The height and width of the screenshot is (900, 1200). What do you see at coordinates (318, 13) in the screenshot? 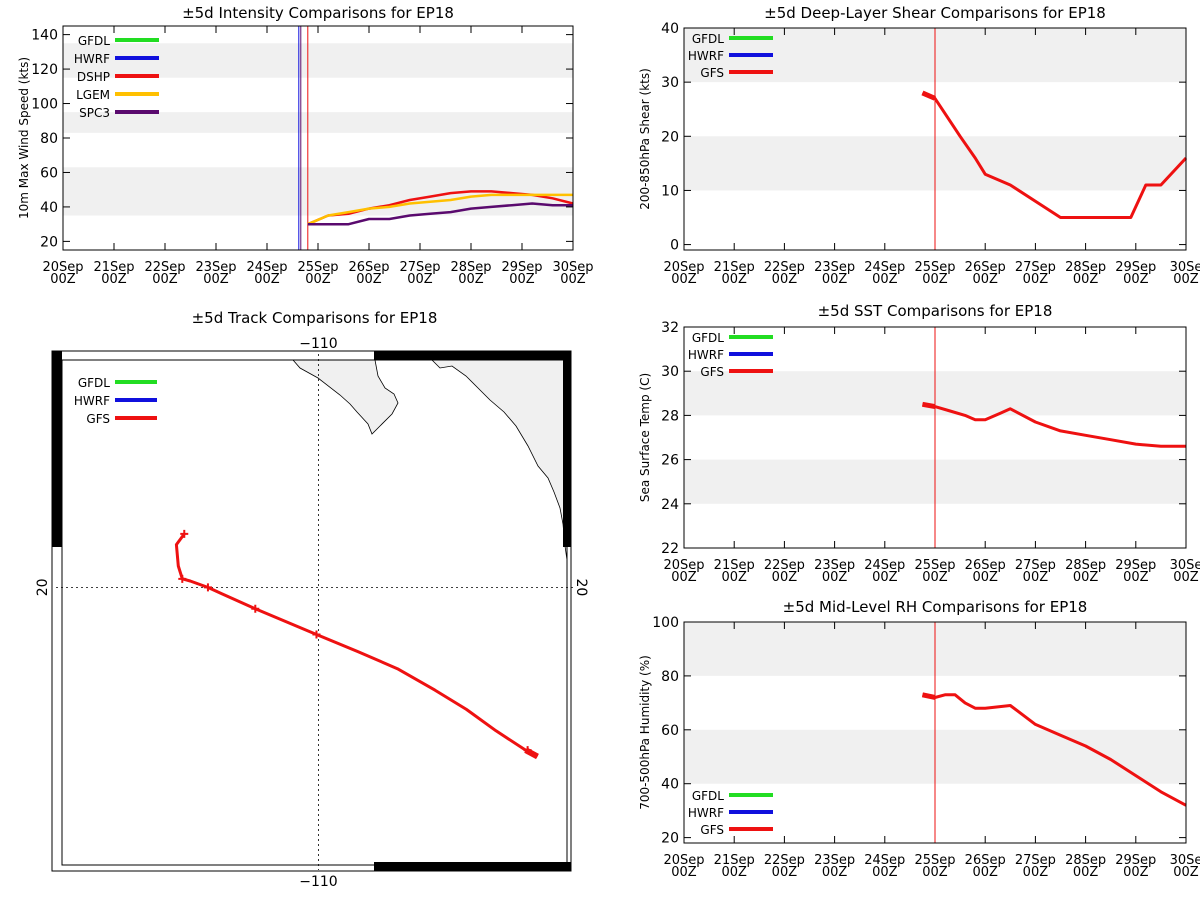
I see `chart-title: ±5d Intensity Comparisons for EP18` at bounding box center [318, 13].